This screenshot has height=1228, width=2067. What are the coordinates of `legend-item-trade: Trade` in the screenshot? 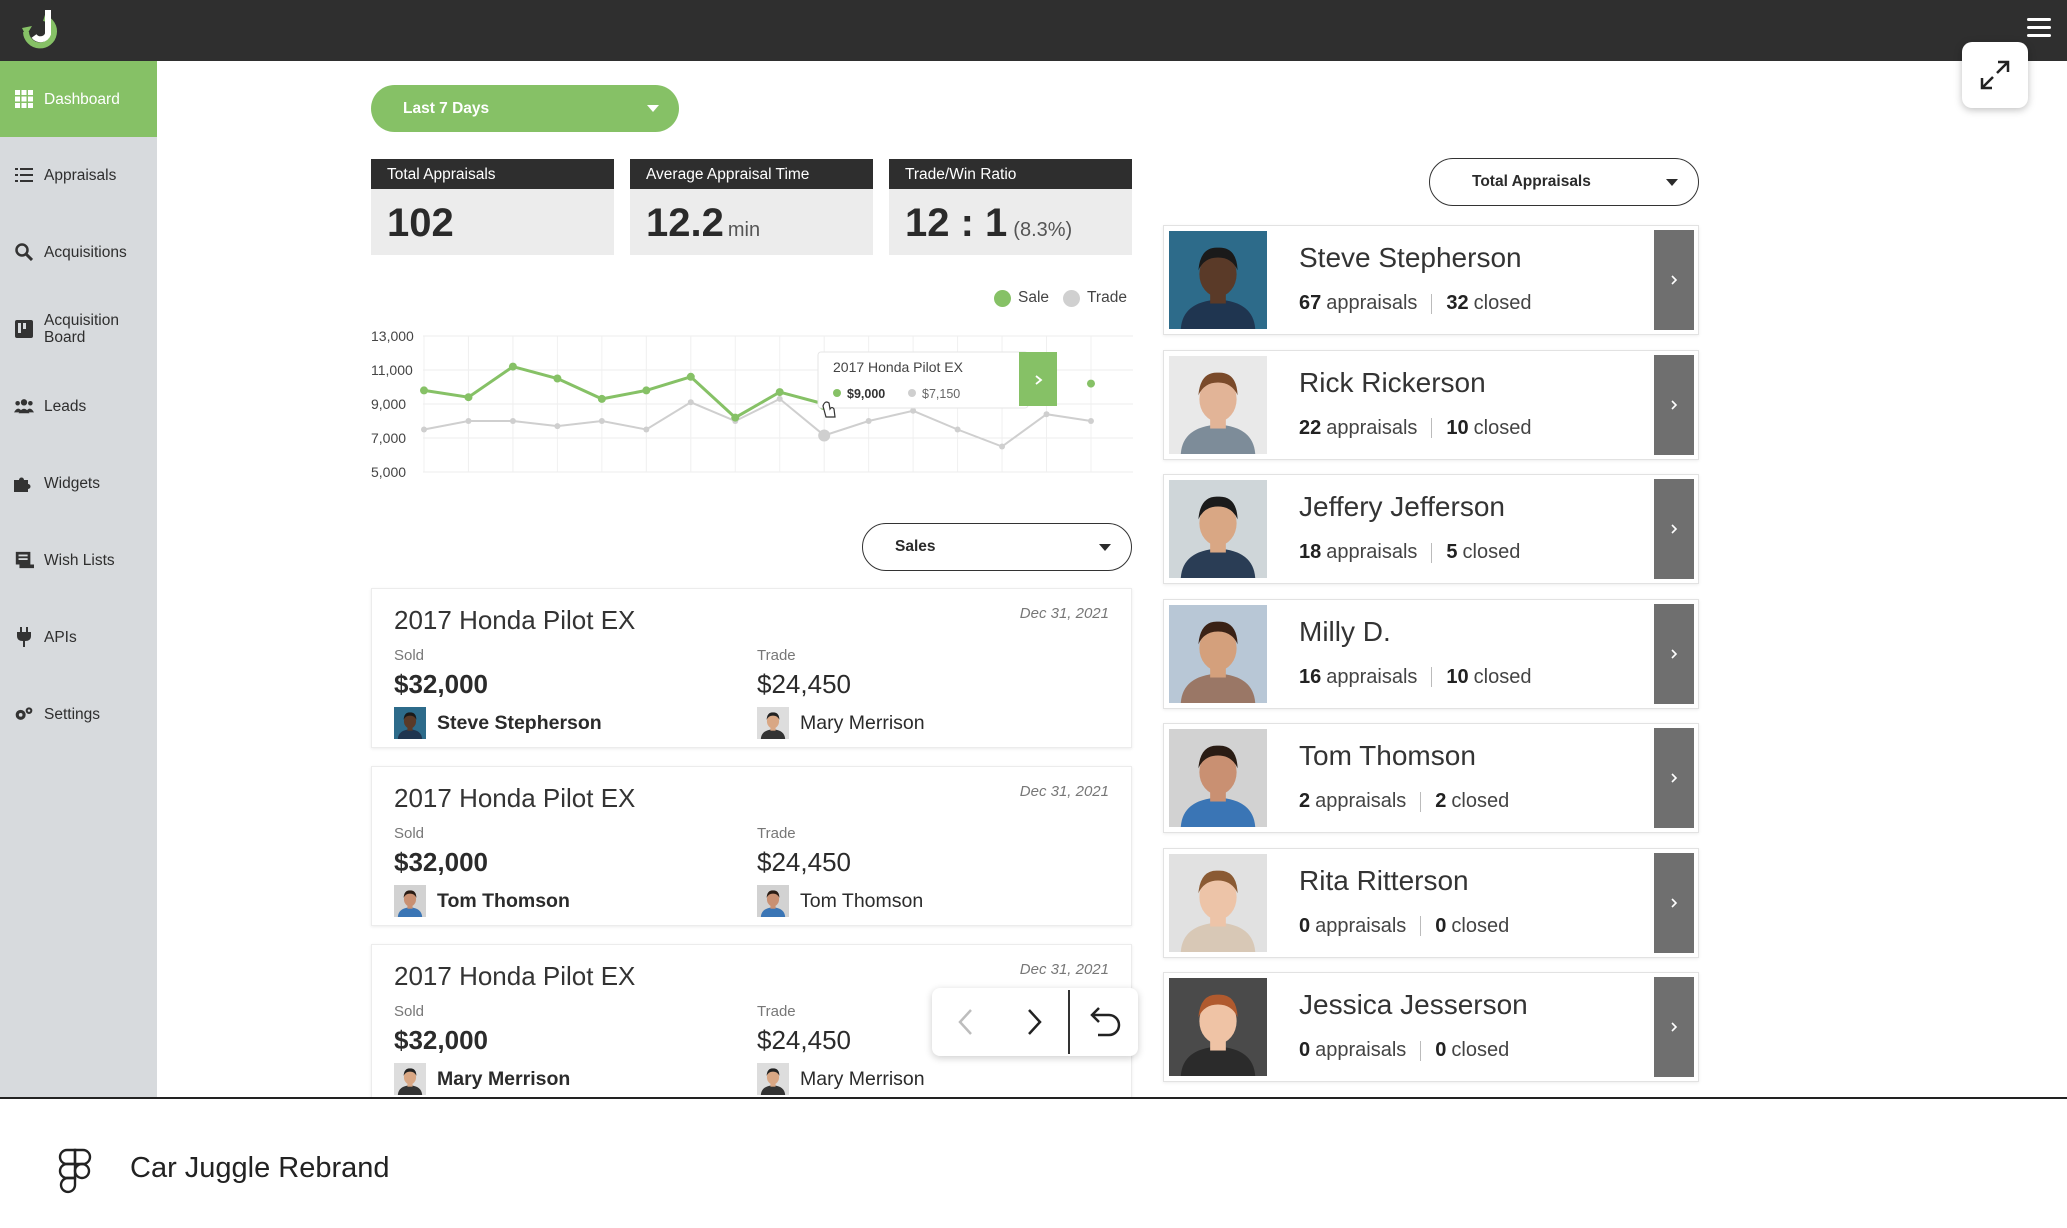 It's located at (1095, 298).